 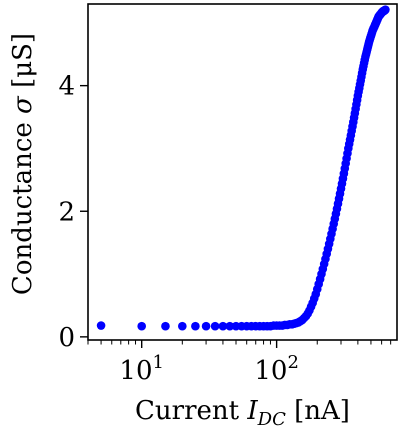 What do you see at coordinates (141, 369) in the screenshot?
I see `x-tick-label: 10¹` at bounding box center [141, 369].